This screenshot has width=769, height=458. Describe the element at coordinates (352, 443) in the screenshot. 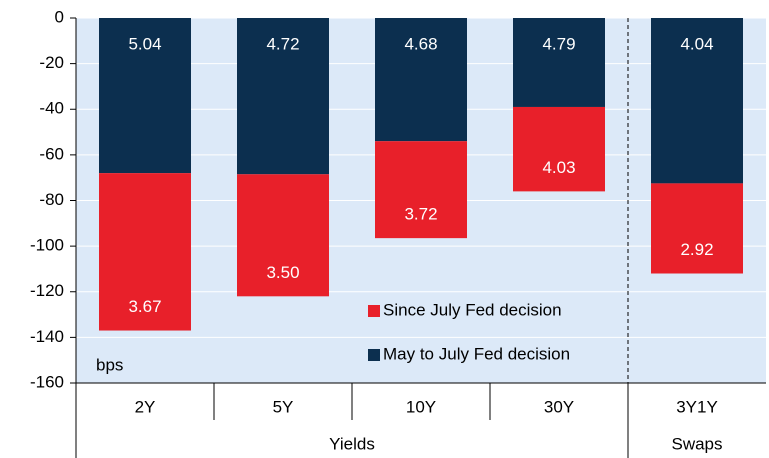

I see `group-label: Yields` at that location.